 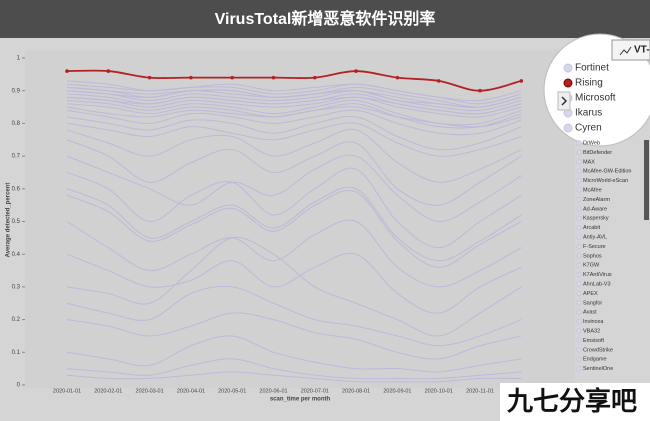 I want to click on legend-label: Fortinet, so click(x=592, y=68).